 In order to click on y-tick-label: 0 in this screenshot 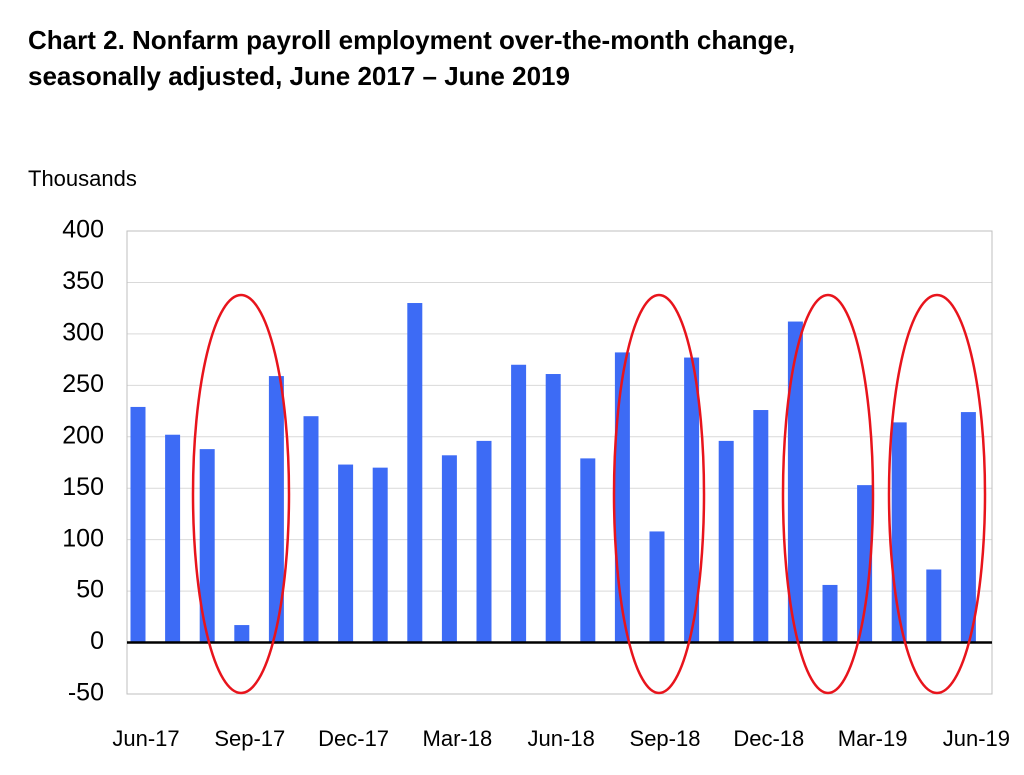, I will do `click(97, 641)`.